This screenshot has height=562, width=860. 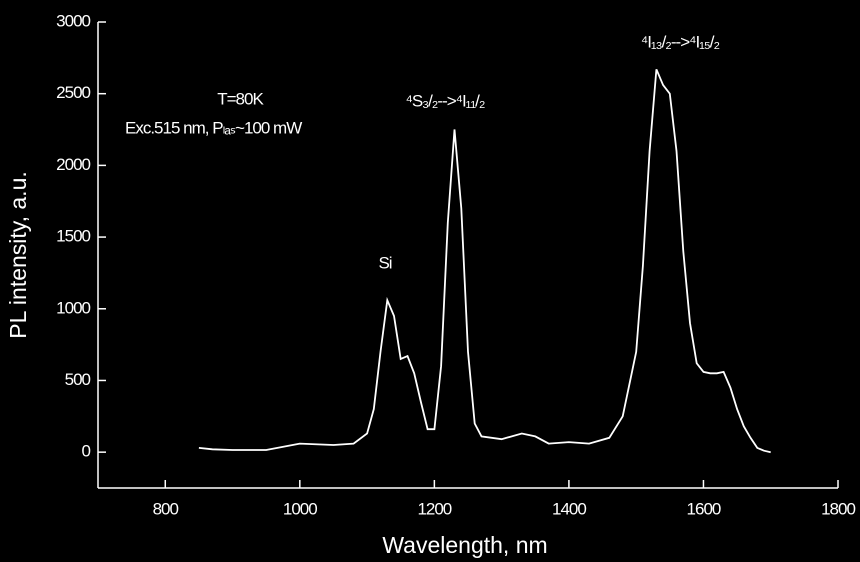 I want to click on y-tick-label: 1000, so click(x=73, y=307).